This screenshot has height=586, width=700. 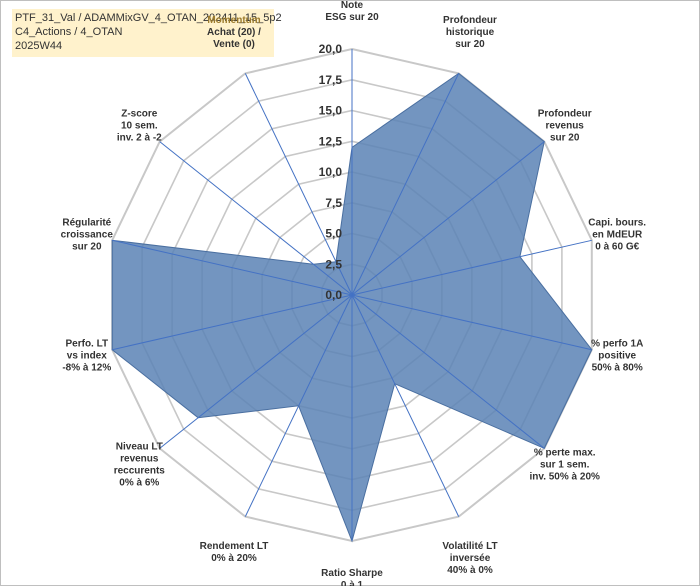 I want to click on tick-label: 2,5, so click(x=333, y=264).